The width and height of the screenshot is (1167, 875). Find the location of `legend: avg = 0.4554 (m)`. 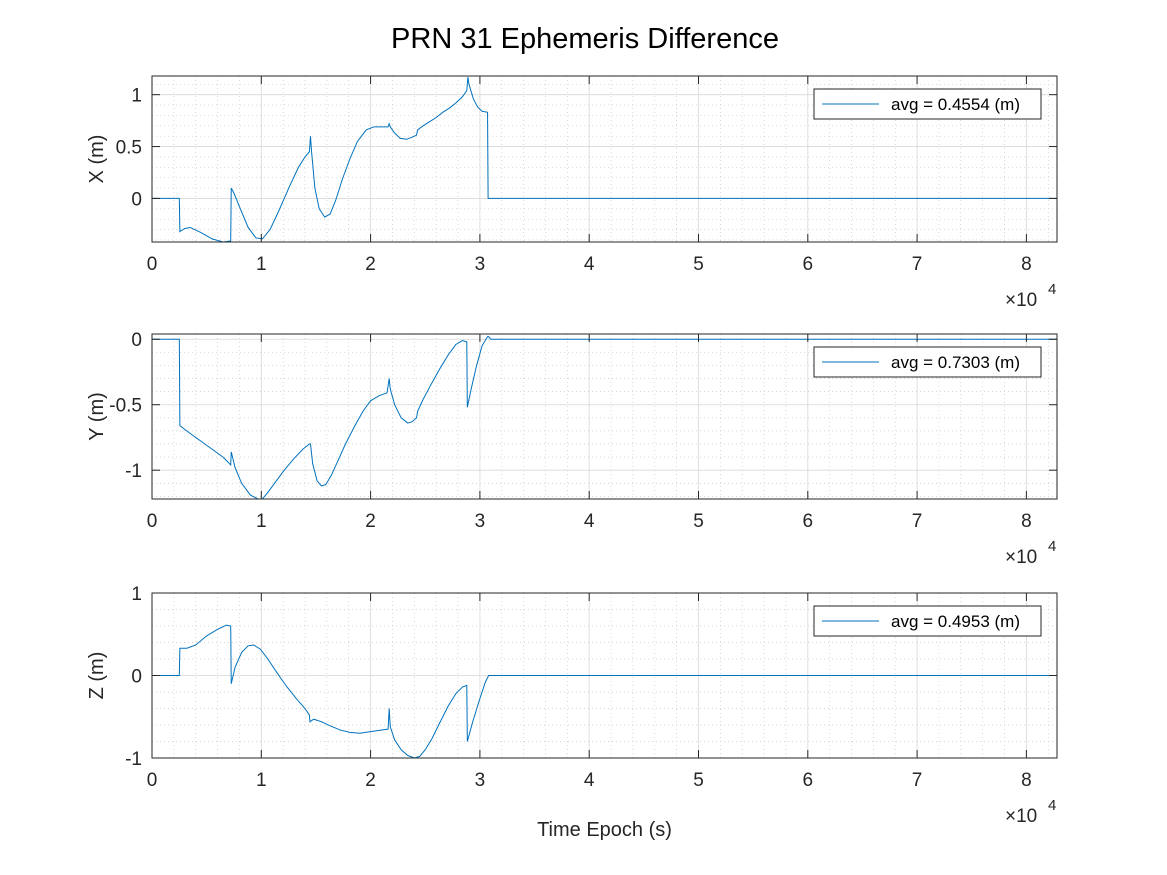

legend: avg = 0.4554 (m) is located at coordinates (927, 104).